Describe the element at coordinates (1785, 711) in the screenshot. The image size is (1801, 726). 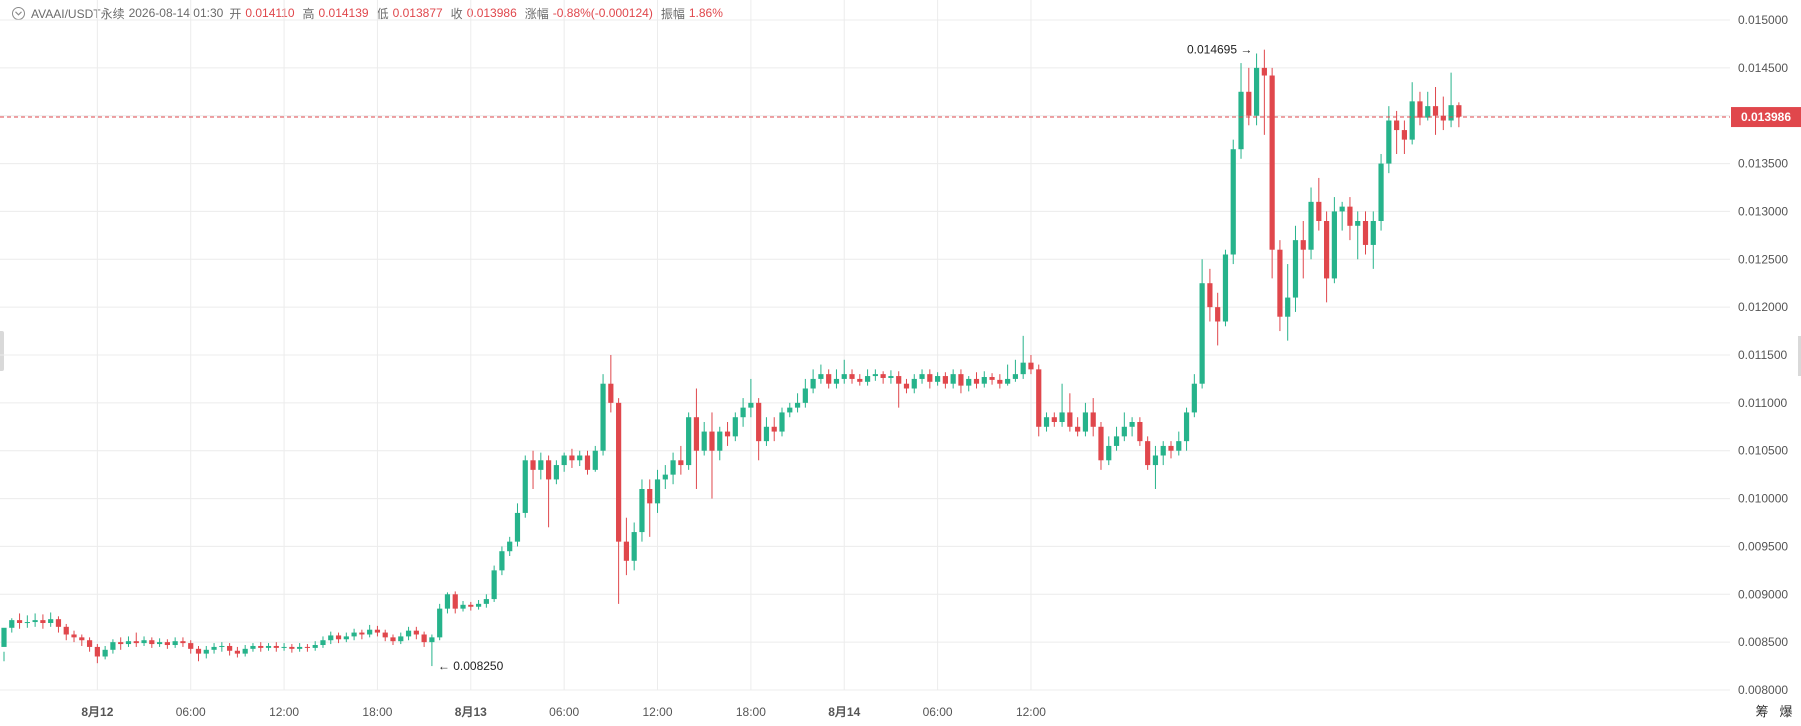
I see `liquidation-toggle-button: 爆` at that location.